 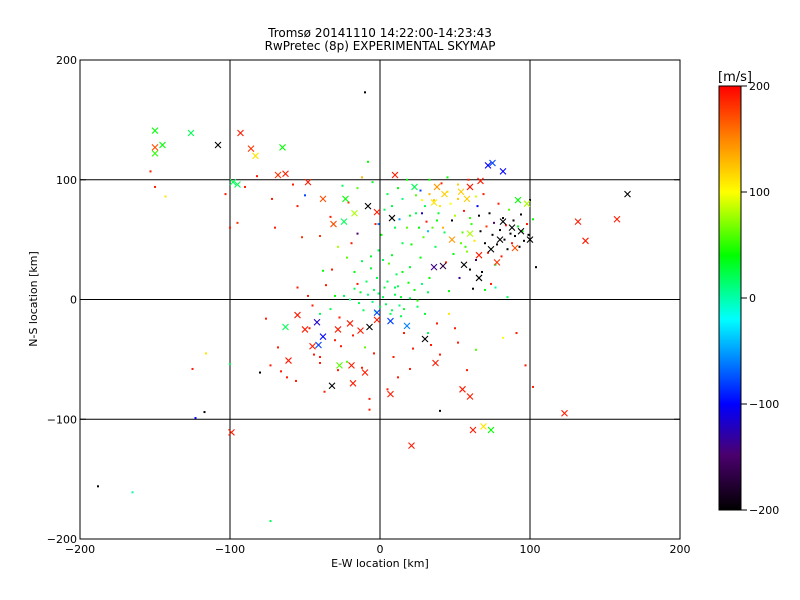 I want to click on y-tick-label: −200, so click(x=62, y=539).